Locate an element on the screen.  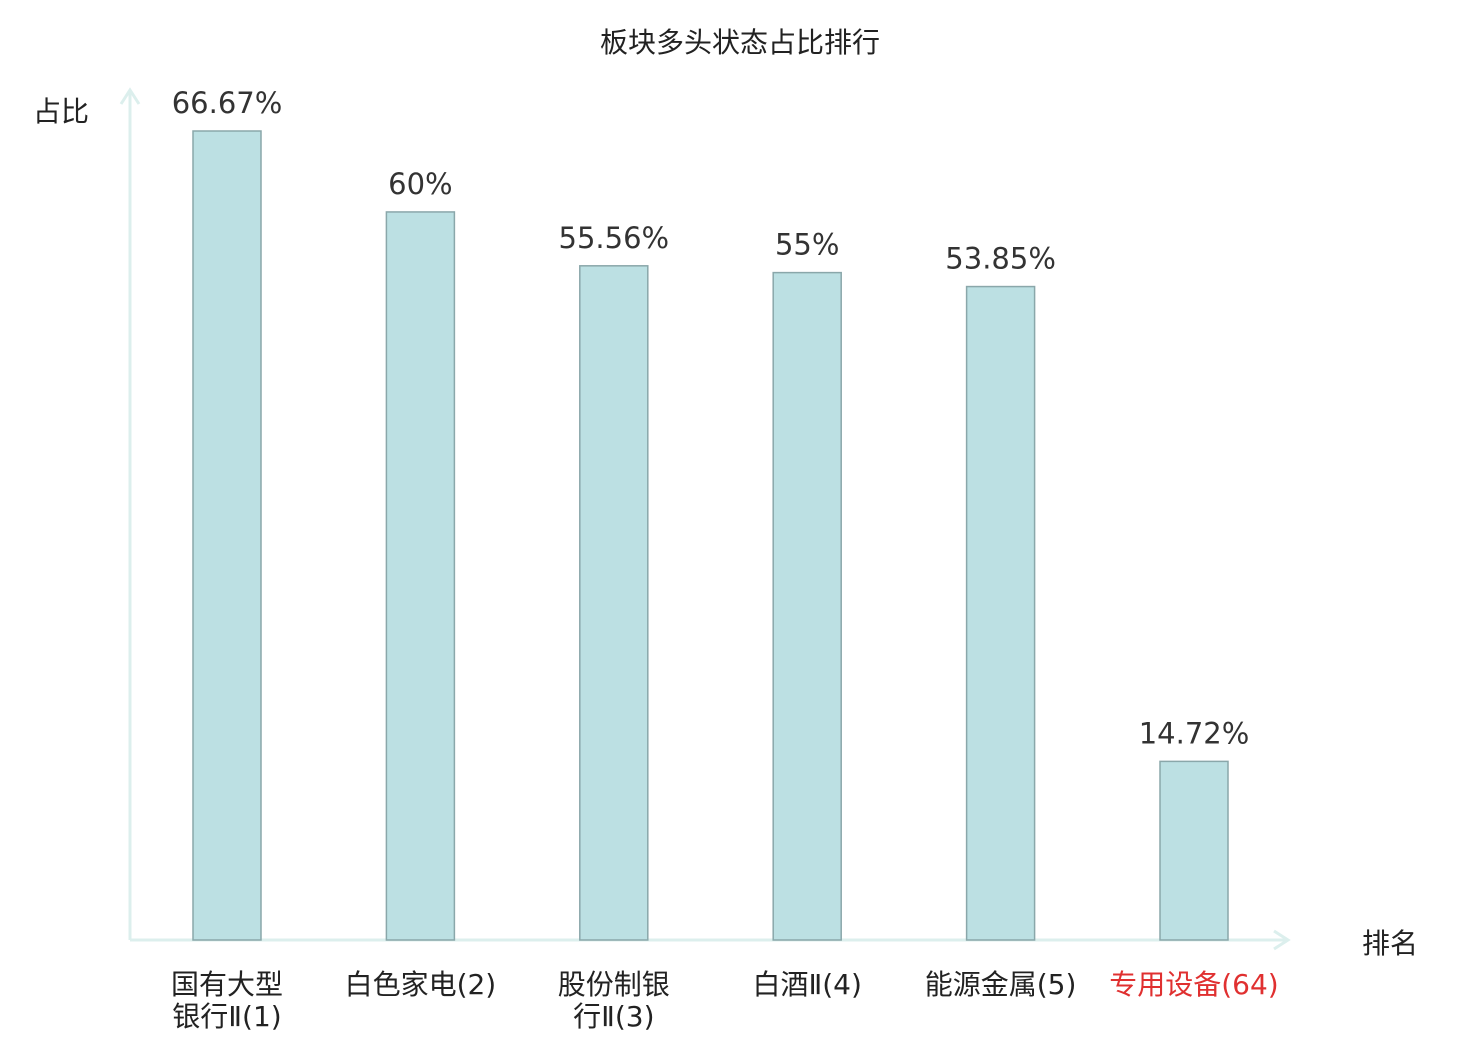
category-label-line: 白酒Ⅱ(4) is located at coordinates (806, 984).